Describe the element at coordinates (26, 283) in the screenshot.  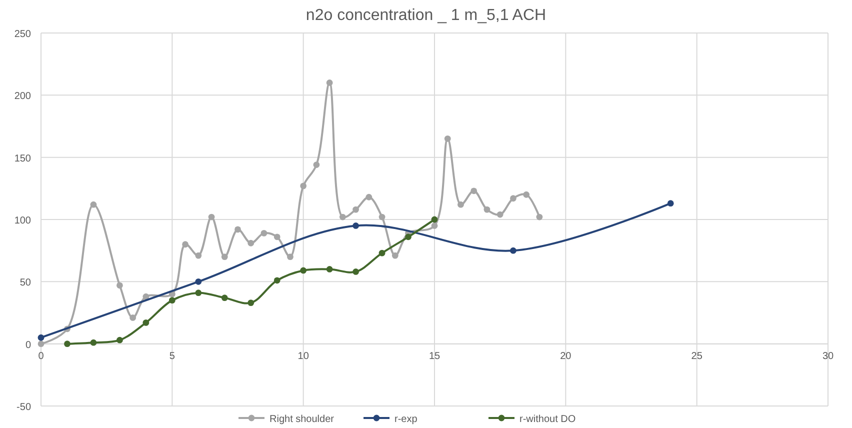
I see `y-tick-label: 50` at that location.